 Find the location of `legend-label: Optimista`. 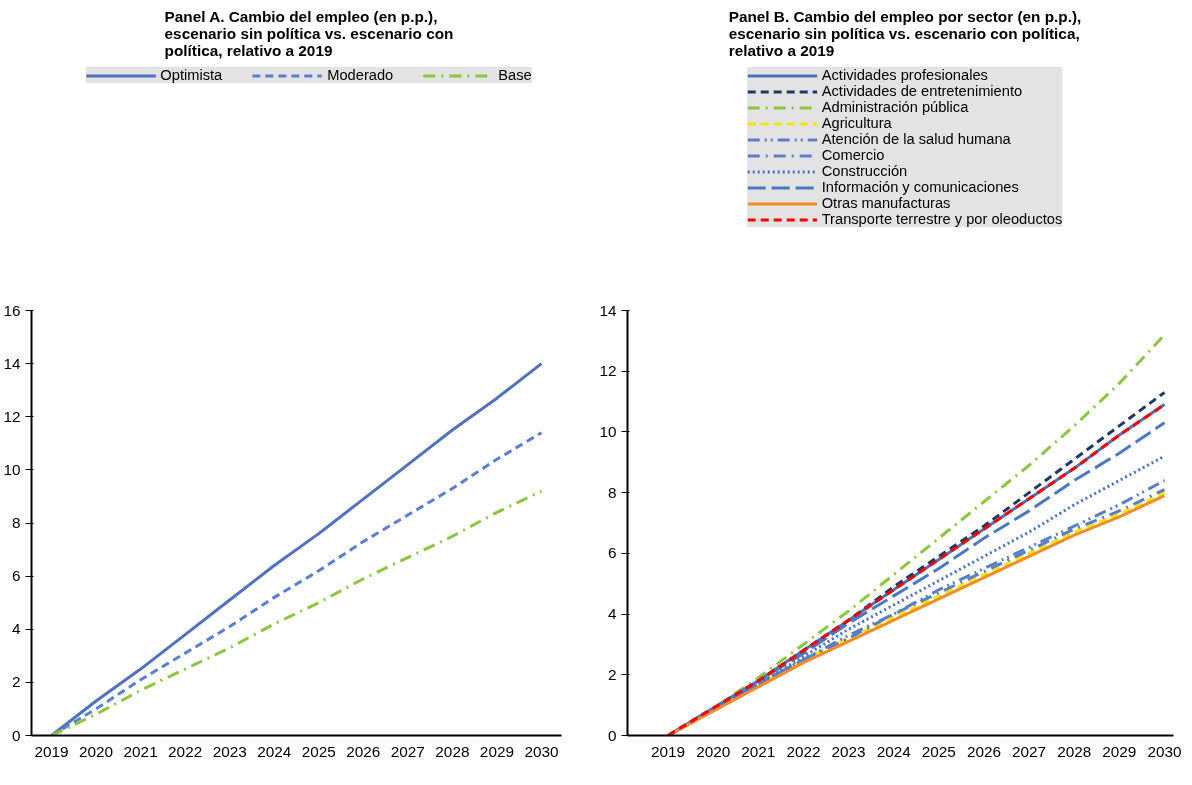

legend-label: Optimista is located at coordinates (191, 75).